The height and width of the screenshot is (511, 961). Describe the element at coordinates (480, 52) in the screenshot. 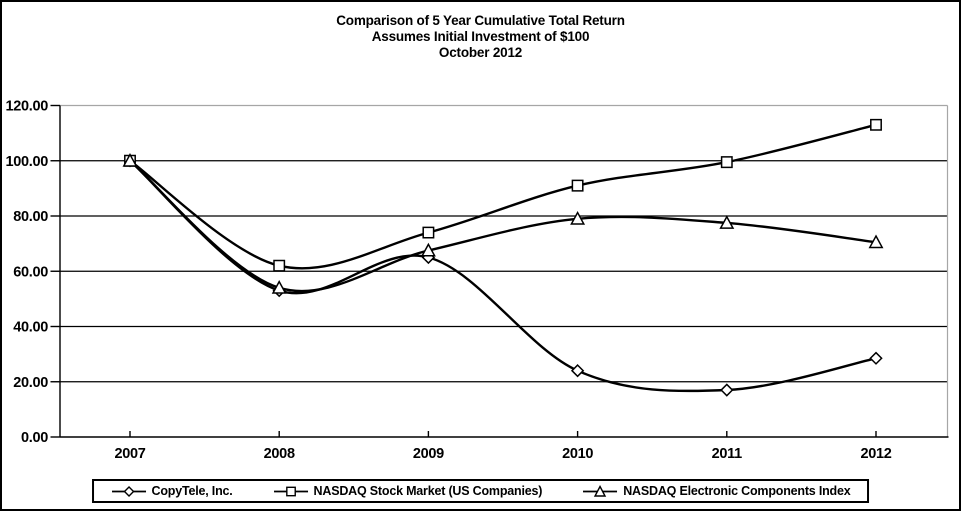

I see `title-line-3: October 2012` at that location.